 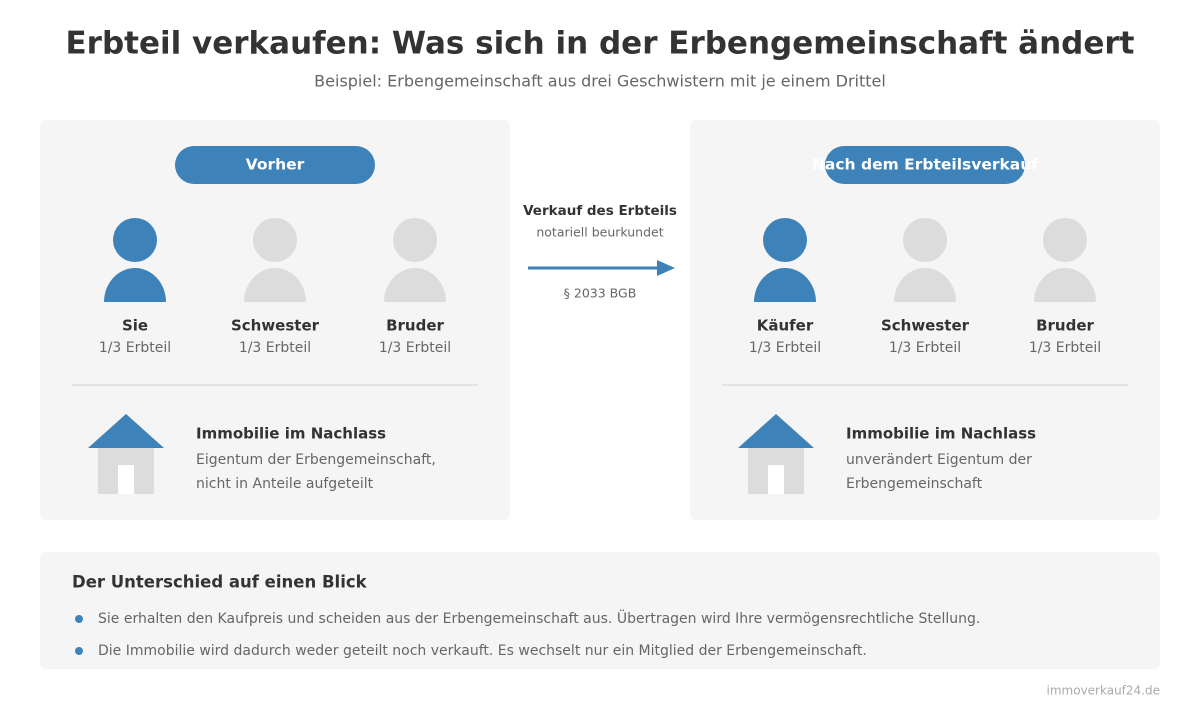 What do you see at coordinates (316, 460) in the screenshot?
I see `property-text: Eigentum der Erbengemeinschaft,` at bounding box center [316, 460].